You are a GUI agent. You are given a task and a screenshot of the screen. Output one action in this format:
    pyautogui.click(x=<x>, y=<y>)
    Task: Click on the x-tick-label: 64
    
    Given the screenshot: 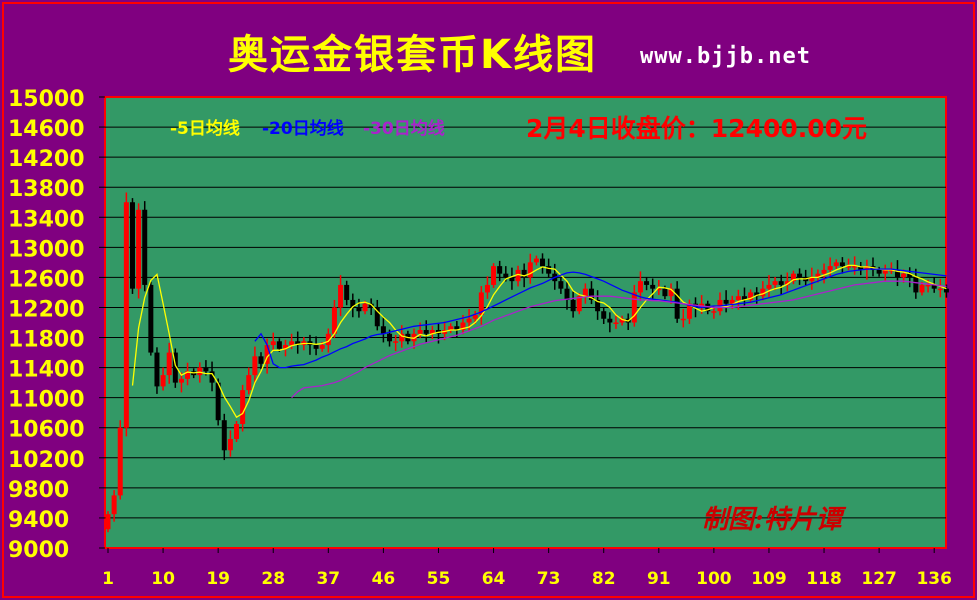 What is the action you would take?
    pyautogui.click(x=494, y=579)
    